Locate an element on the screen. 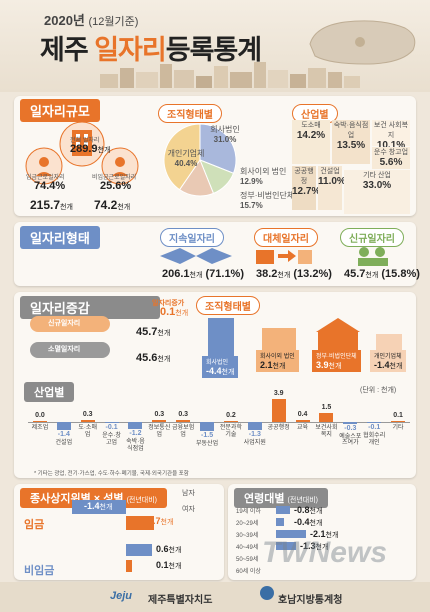 Image resolution: width=430 pixels, height=612 pixels. industry-category-0: 제조업 is located at coordinates (40, 428).